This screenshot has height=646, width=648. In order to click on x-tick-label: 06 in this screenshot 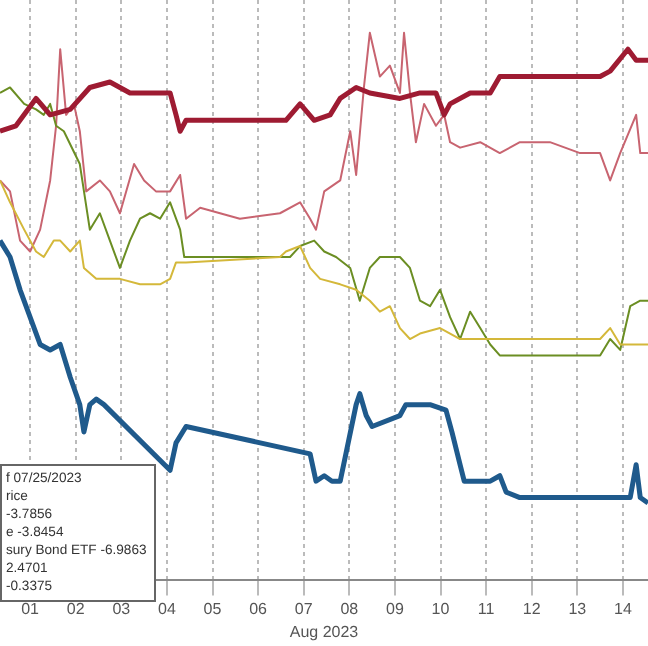, I will do `click(259, 608)`.